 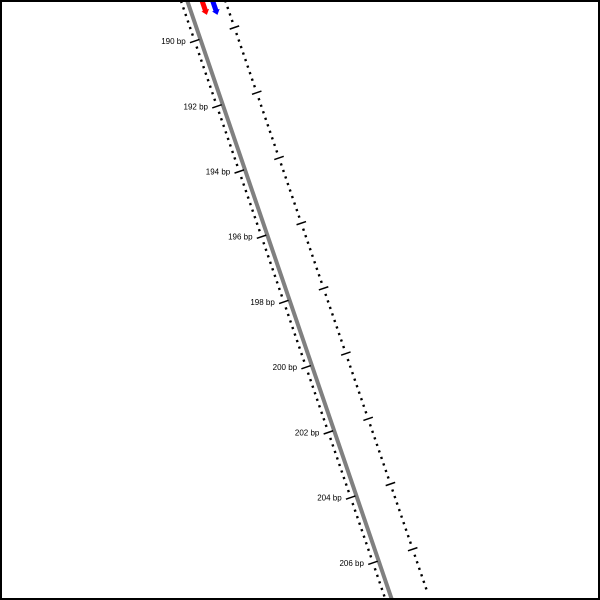 What do you see at coordinates (262, 302) in the screenshot?
I see `ruler-label-198: 198 bp` at bounding box center [262, 302].